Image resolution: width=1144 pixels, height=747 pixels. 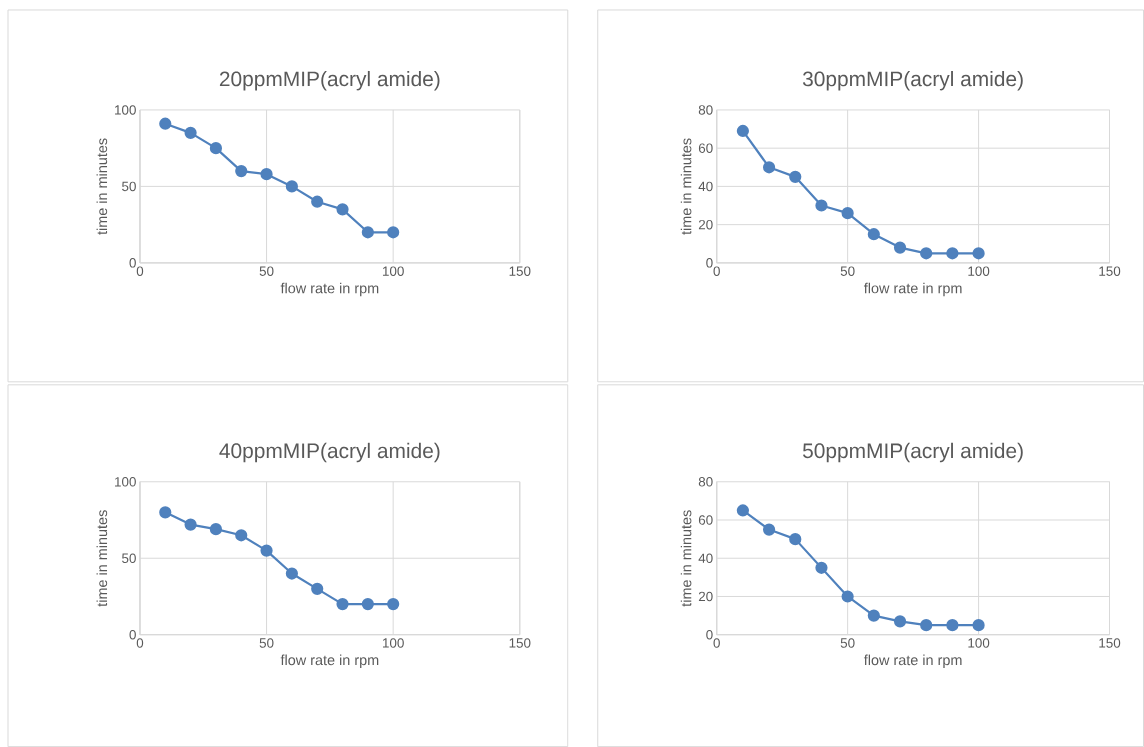 I want to click on chart-title: 30ppmMIP(acryl amide), so click(x=912, y=80).